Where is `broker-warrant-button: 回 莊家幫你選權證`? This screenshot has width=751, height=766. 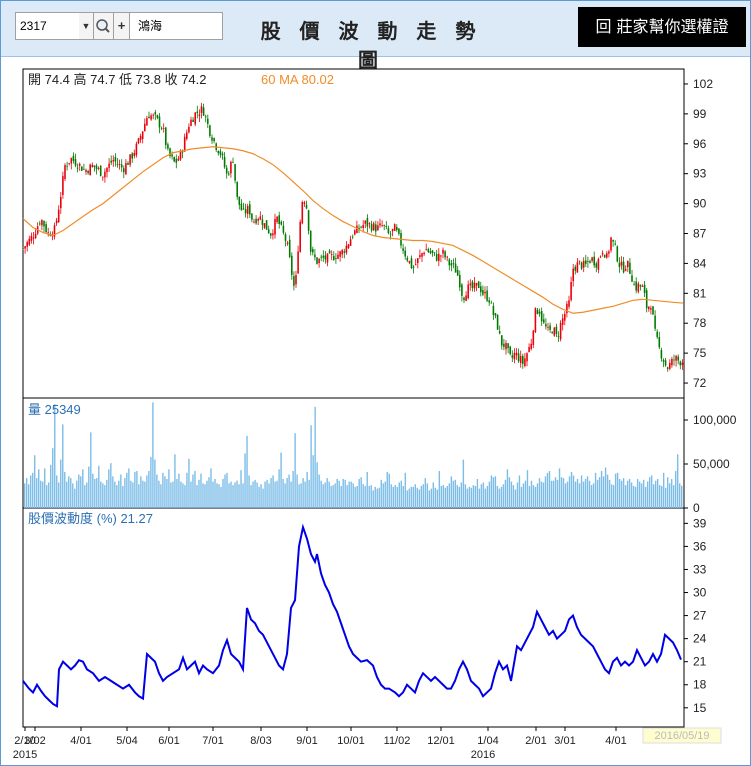
broker-warrant-button: 回 莊家幫你選權證 is located at coordinates (662, 27).